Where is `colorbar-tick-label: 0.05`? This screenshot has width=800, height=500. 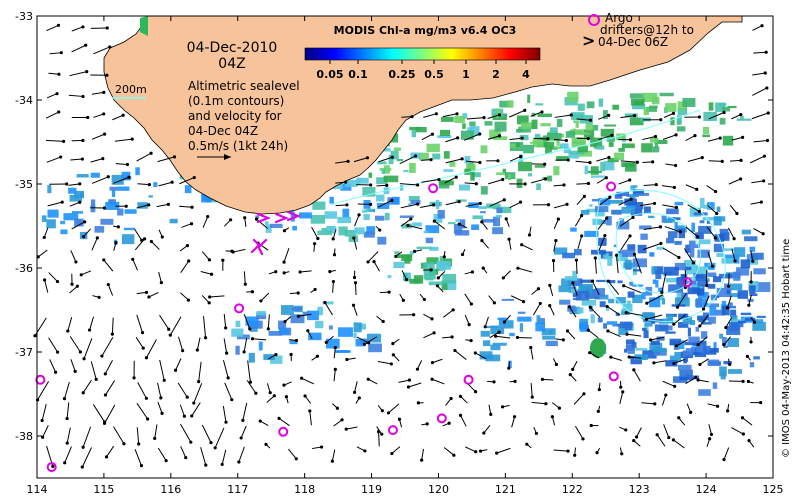 colorbar-tick-label: 0.05 is located at coordinates (329, 74).